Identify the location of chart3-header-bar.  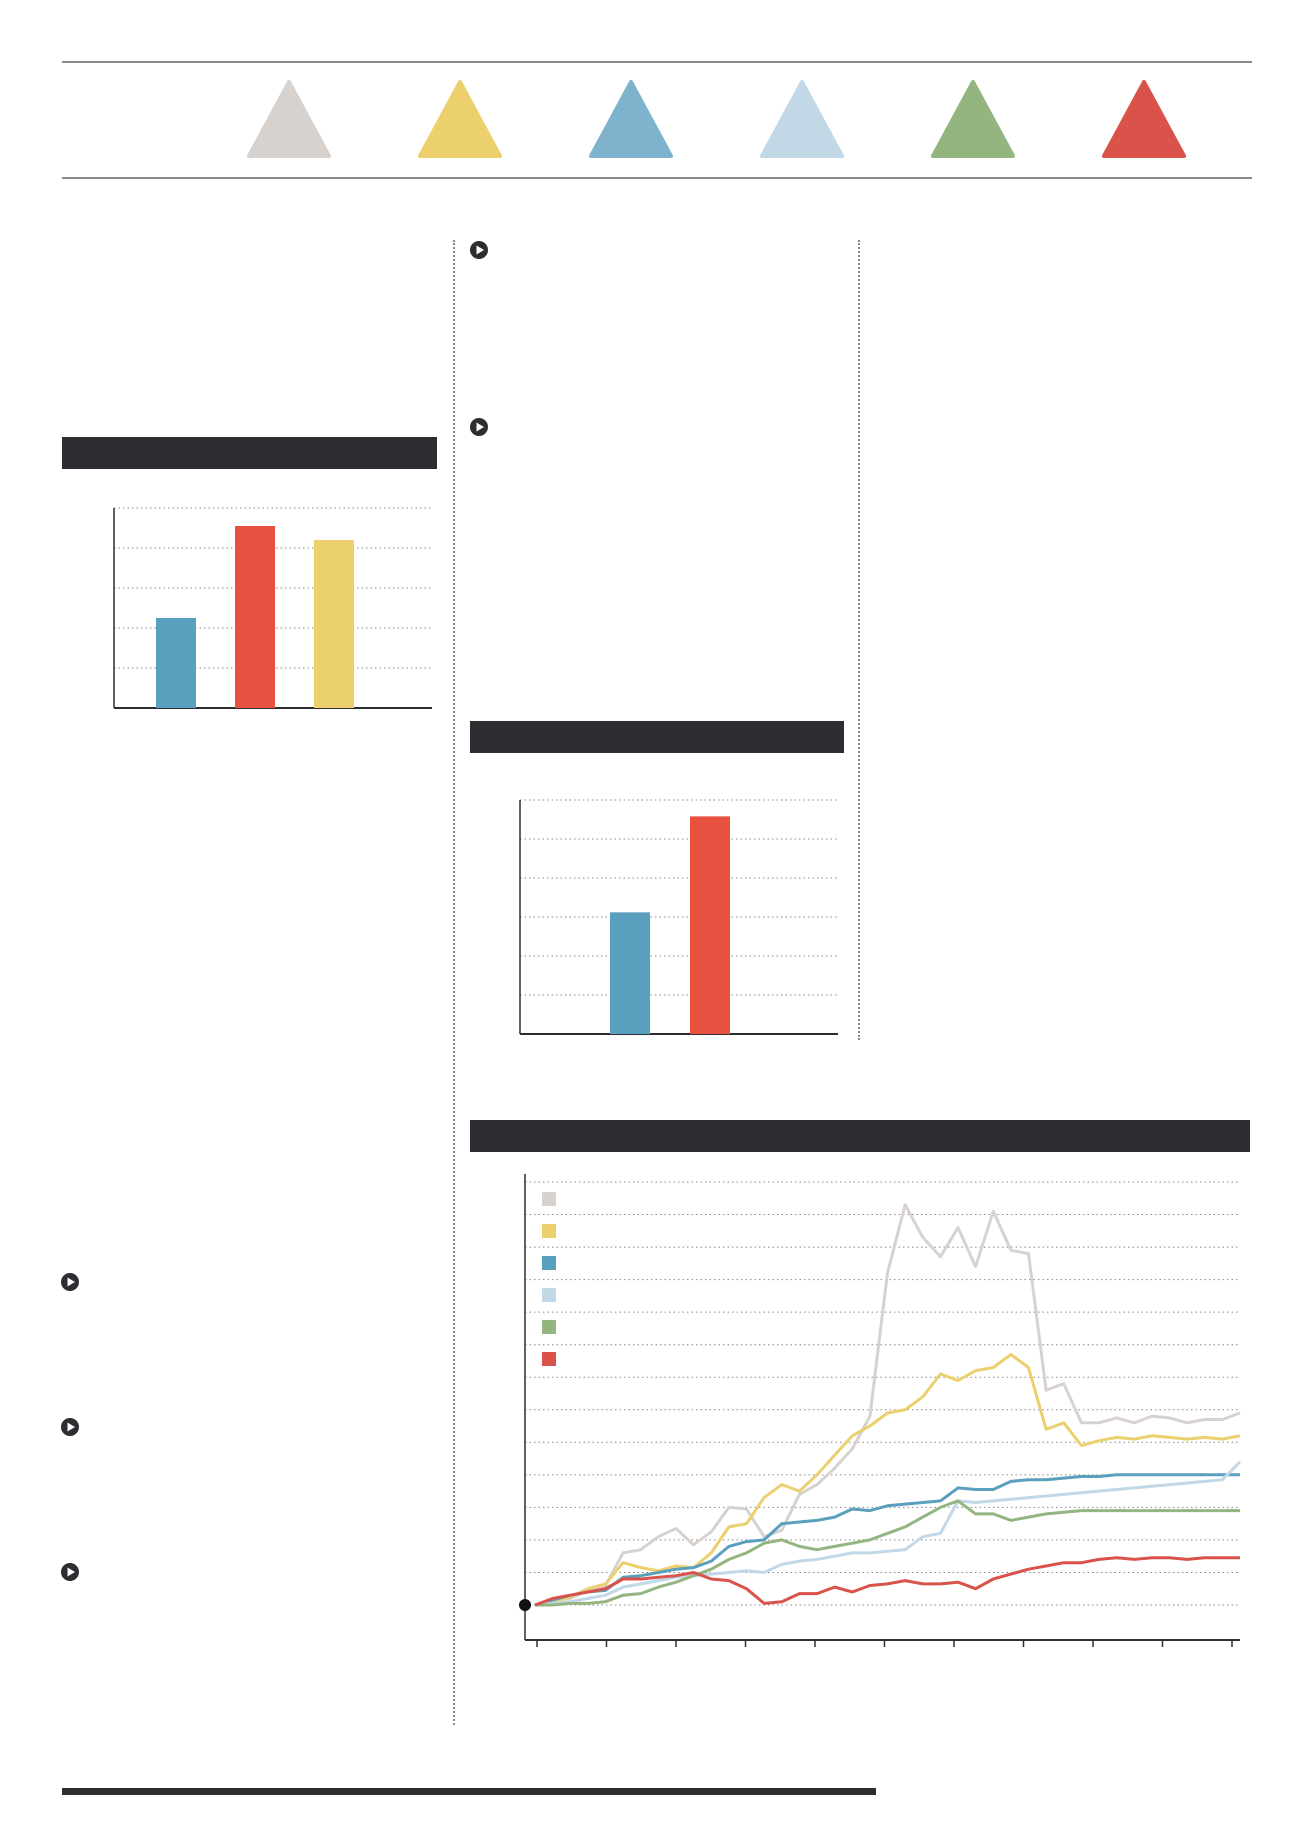
(860, 1136).